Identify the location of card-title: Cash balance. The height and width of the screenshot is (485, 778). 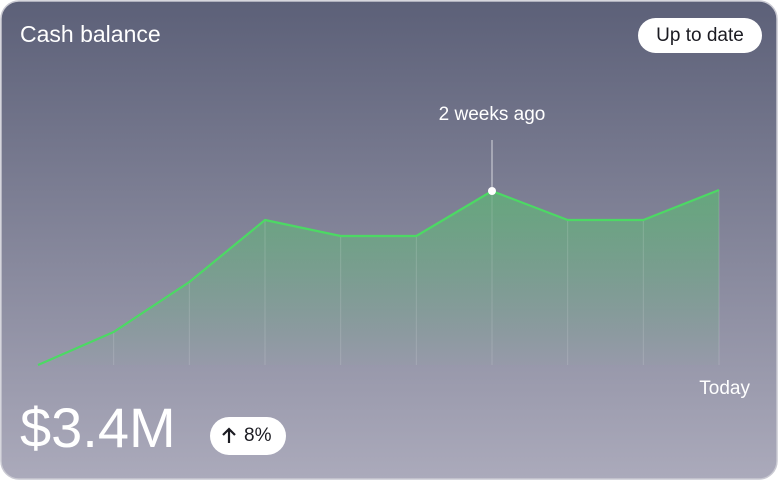
(90, 34).